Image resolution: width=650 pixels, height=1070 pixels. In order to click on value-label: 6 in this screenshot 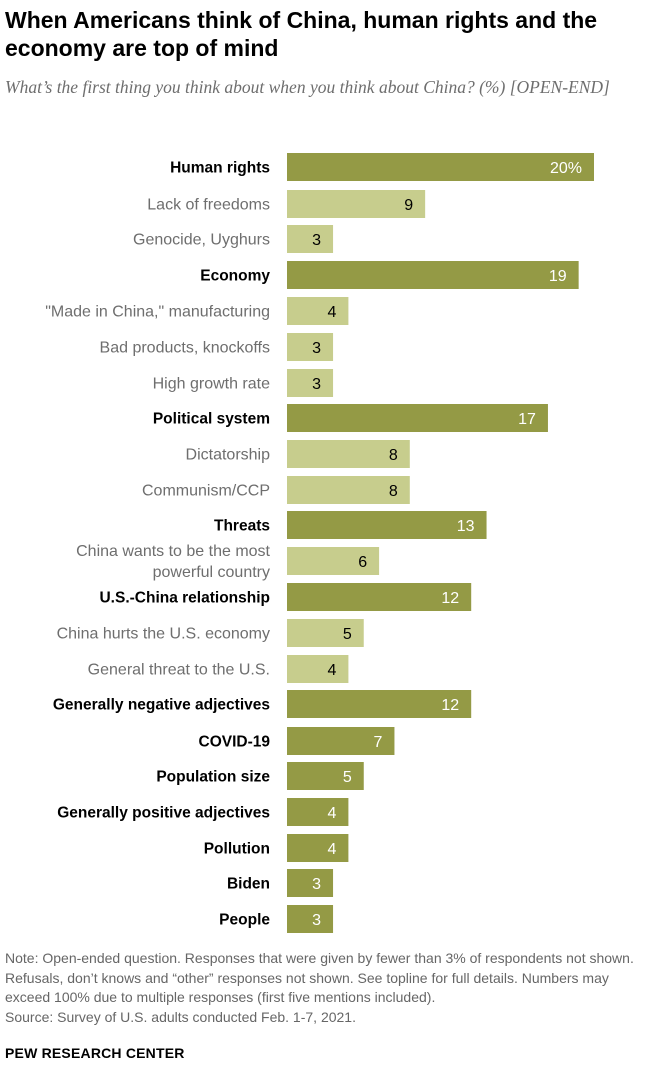, I will do `click(362, 562)`.